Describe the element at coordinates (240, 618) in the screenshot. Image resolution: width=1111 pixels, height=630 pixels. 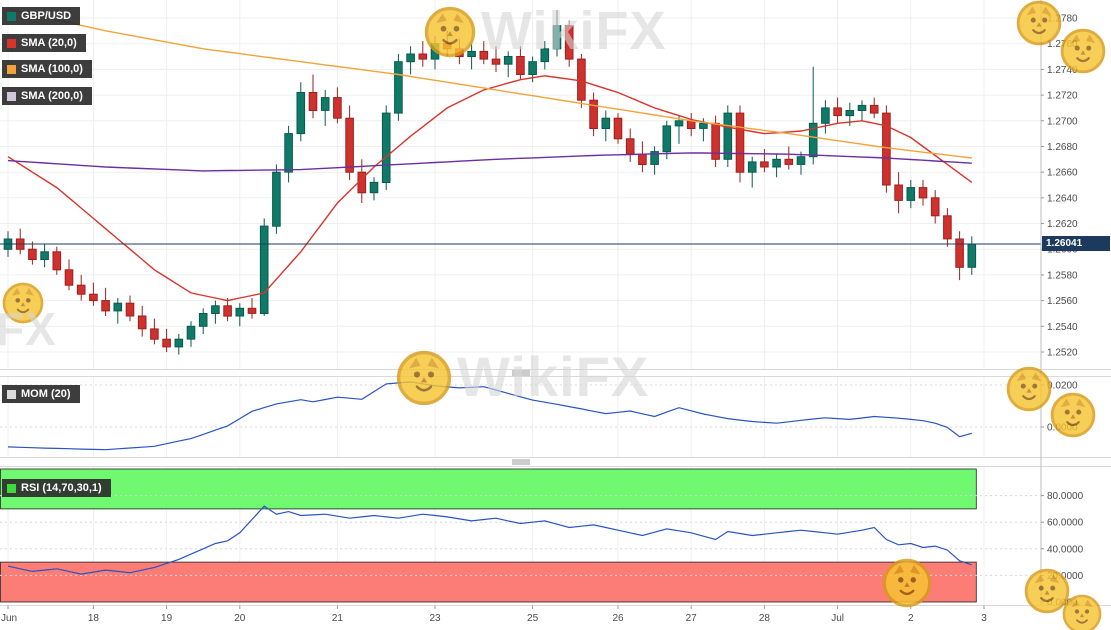
I see `time-axis-label: 20` at that location.